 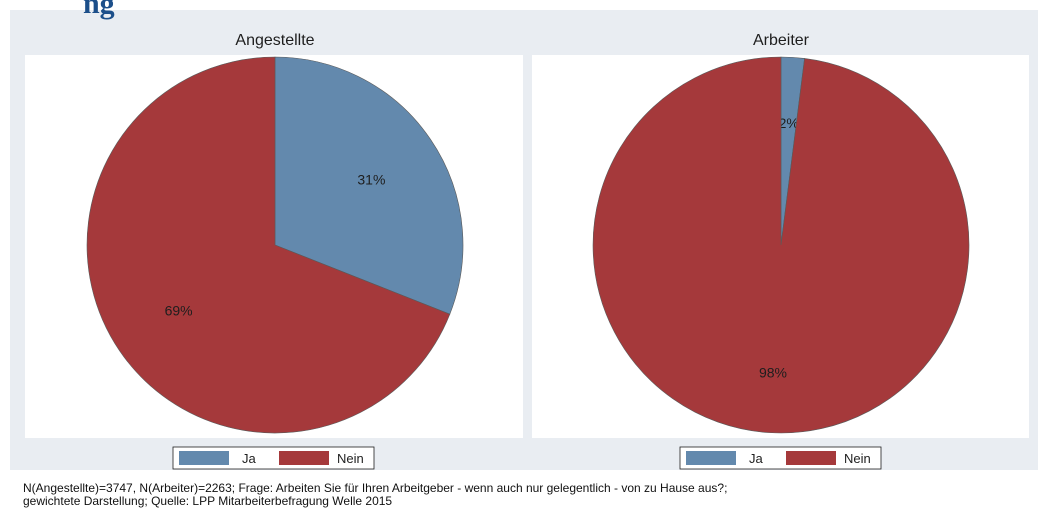 I want to click on pie-slice-ja, so click(x=369, y=185).